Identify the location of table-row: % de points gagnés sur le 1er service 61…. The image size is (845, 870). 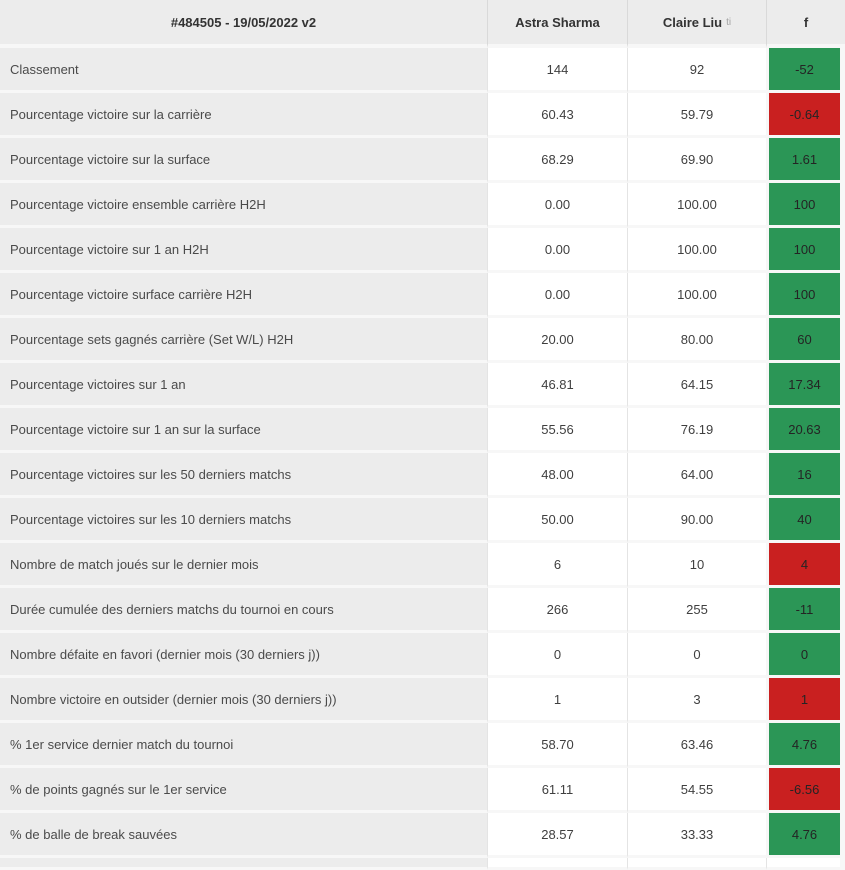
(422, 790).